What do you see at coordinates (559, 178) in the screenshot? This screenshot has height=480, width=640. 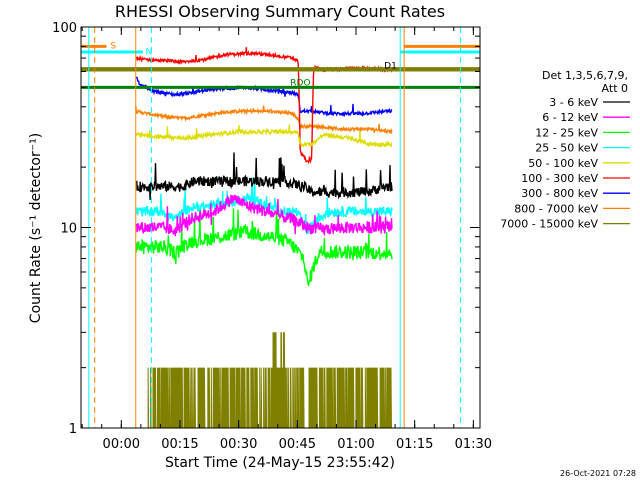 I see `legend-label: 100 - 300 keV` at bounding box center [559, 178].